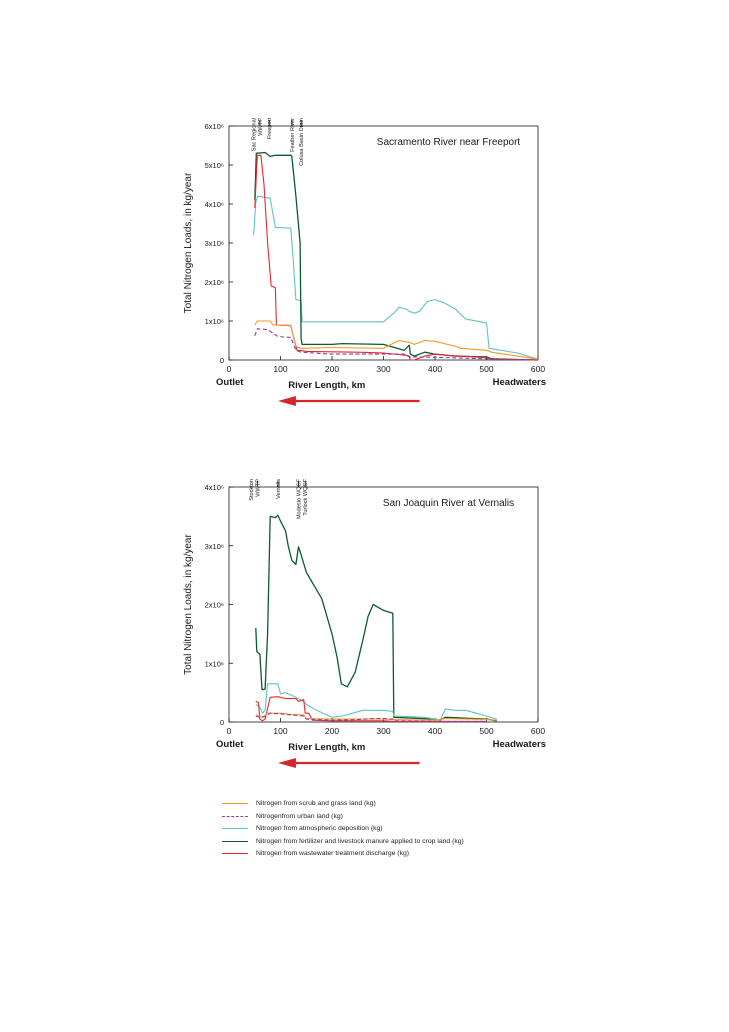 The image size is (729, 1032). Describe the element at coordinates (316, 803) in the screenshot. I see `legend-label: Nitrogen from scrub and grass land (kg)` at that location.